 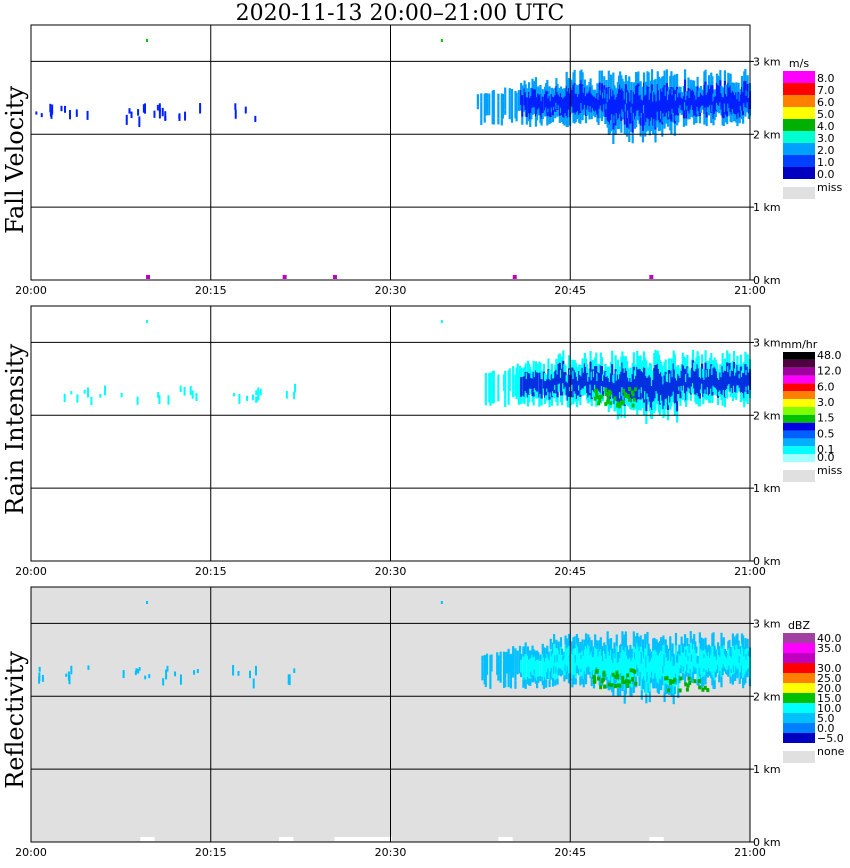 What do you see at coordinates (799, 344) in the screenshot?
I see `legend-unit: mm/hr` at bounding box center [799, 344].